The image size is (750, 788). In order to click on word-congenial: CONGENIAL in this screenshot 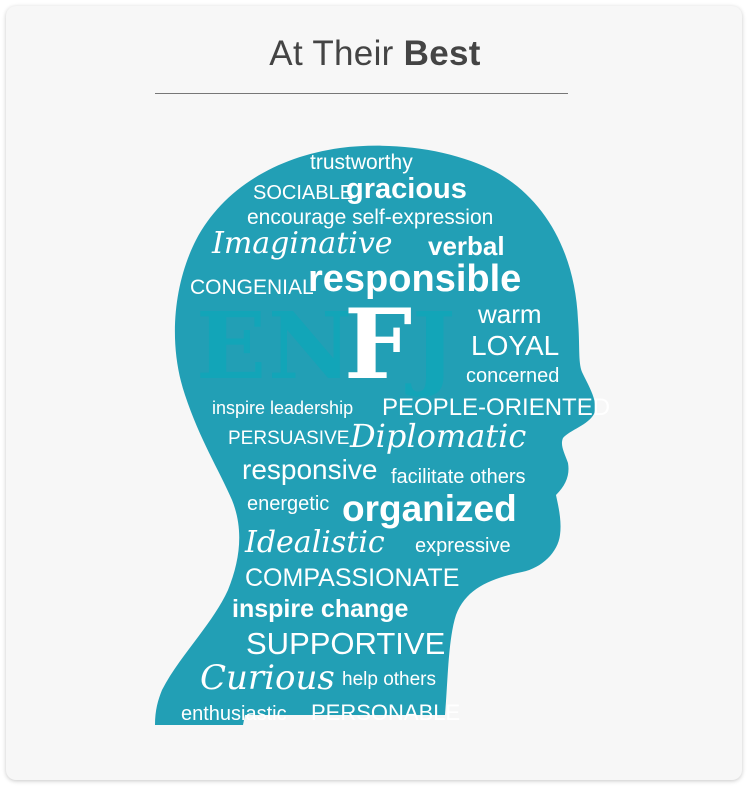, I will do `click(252, 287)`.